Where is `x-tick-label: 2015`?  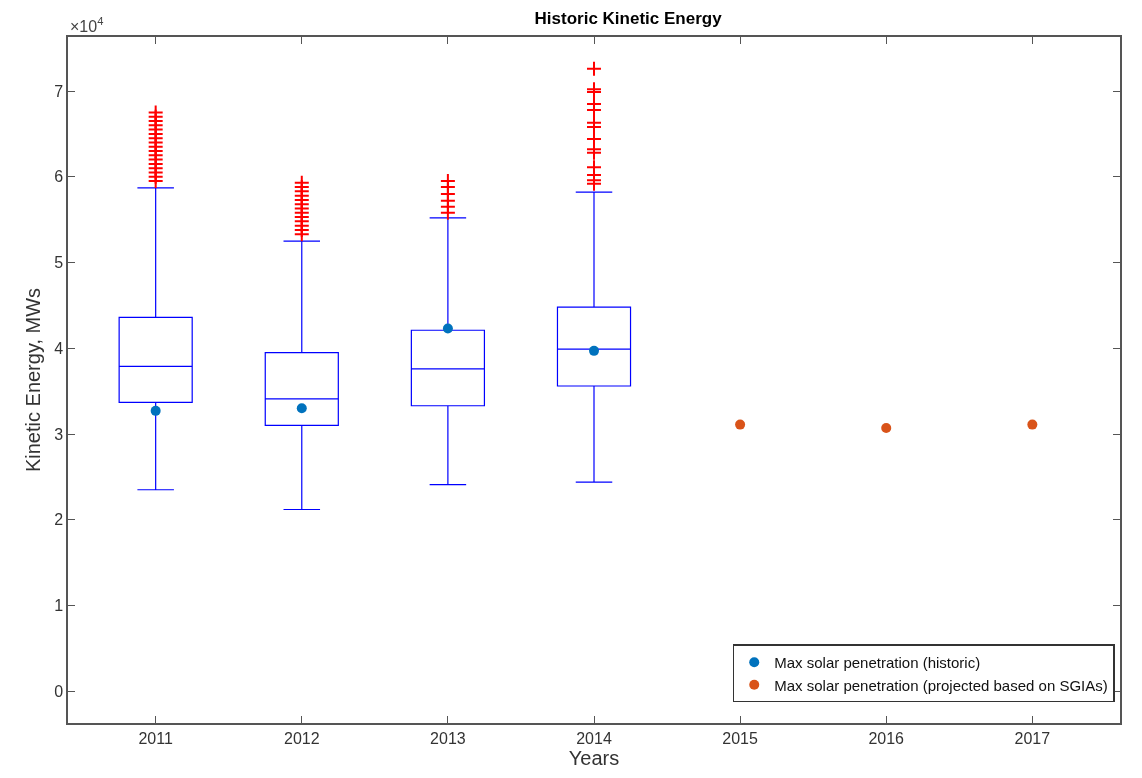
x-tick-label: 2015 is located at coordinates (740, 738).